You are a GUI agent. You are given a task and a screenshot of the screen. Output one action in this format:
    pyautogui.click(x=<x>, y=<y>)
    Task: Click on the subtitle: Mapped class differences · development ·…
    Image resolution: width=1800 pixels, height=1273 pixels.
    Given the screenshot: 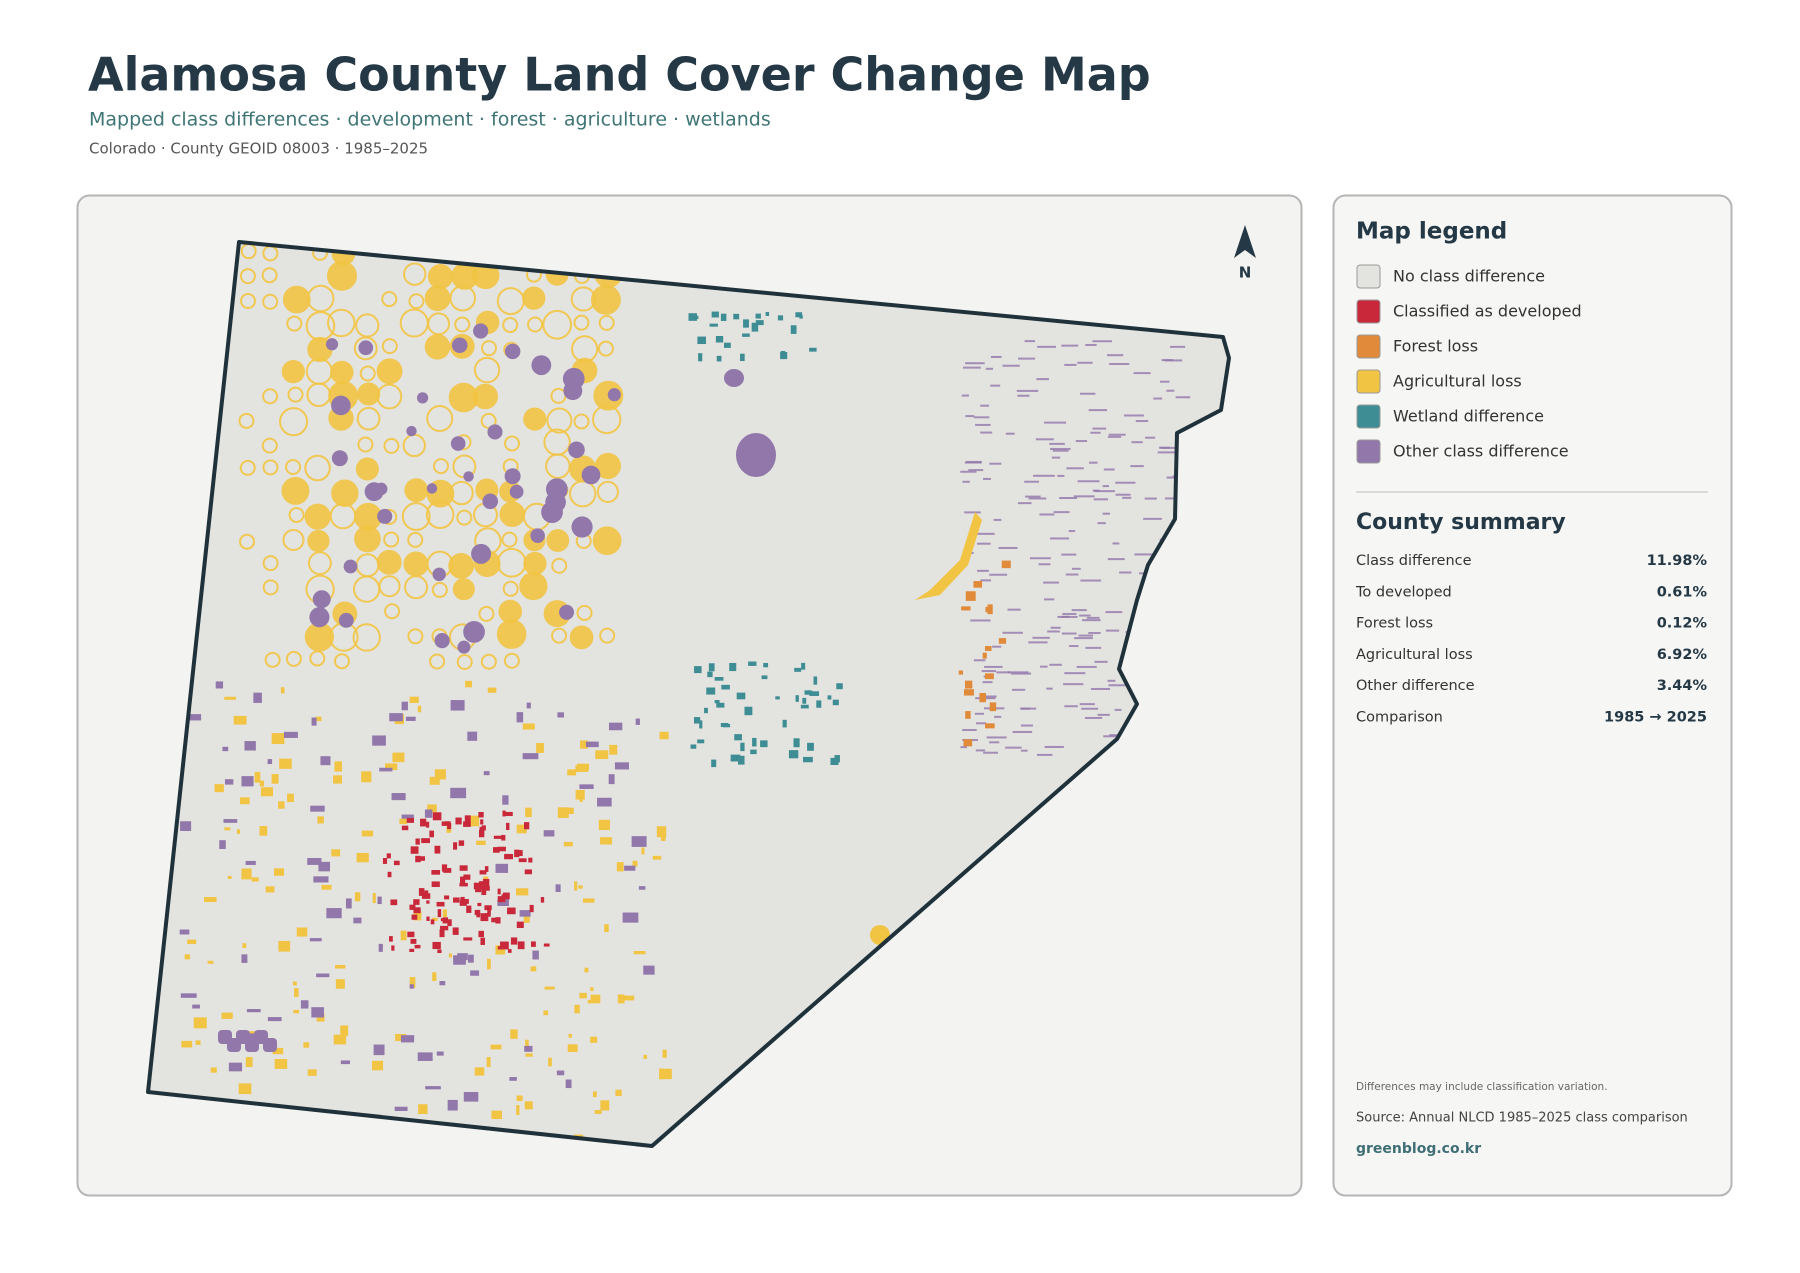 What is the action you would take?
    pyautogui.click(x=430, y=120)
    